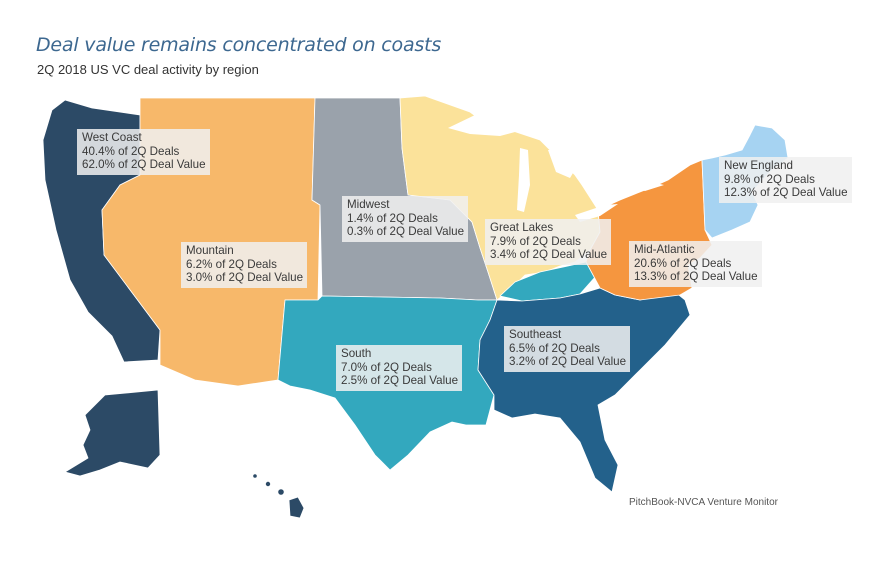  I want to click on region-deals: 6.2% of 2Q Deals, so click(231, 264).